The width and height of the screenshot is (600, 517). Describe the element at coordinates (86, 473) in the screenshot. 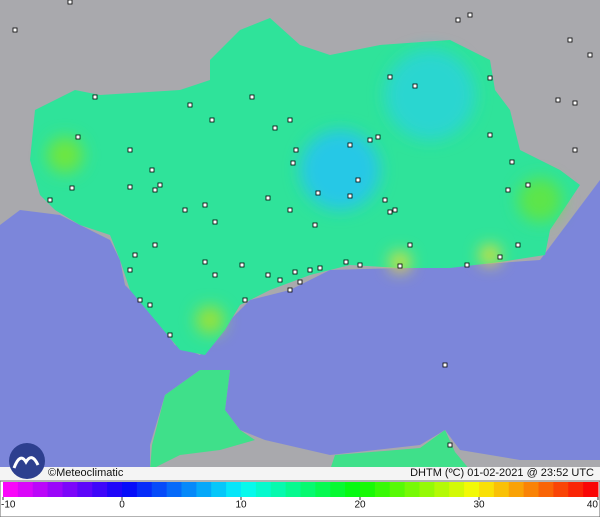

I see `credit: ©Meteoclimatic` at that location.